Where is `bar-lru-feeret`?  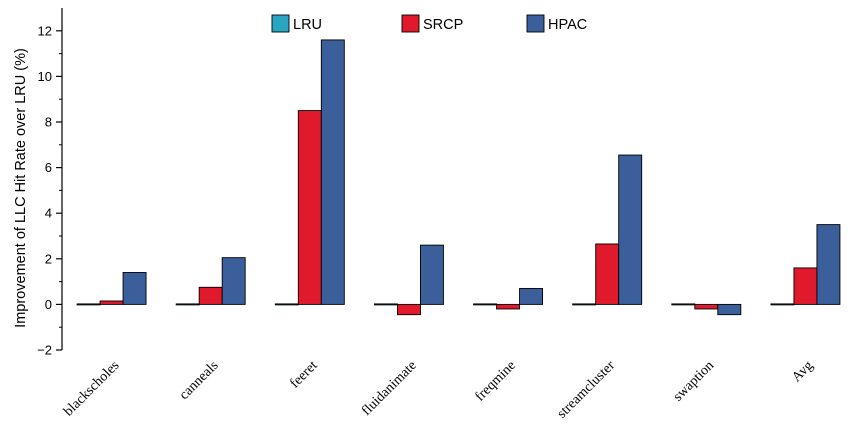 bar-lru-feeret is located at coordinates (286, 304).